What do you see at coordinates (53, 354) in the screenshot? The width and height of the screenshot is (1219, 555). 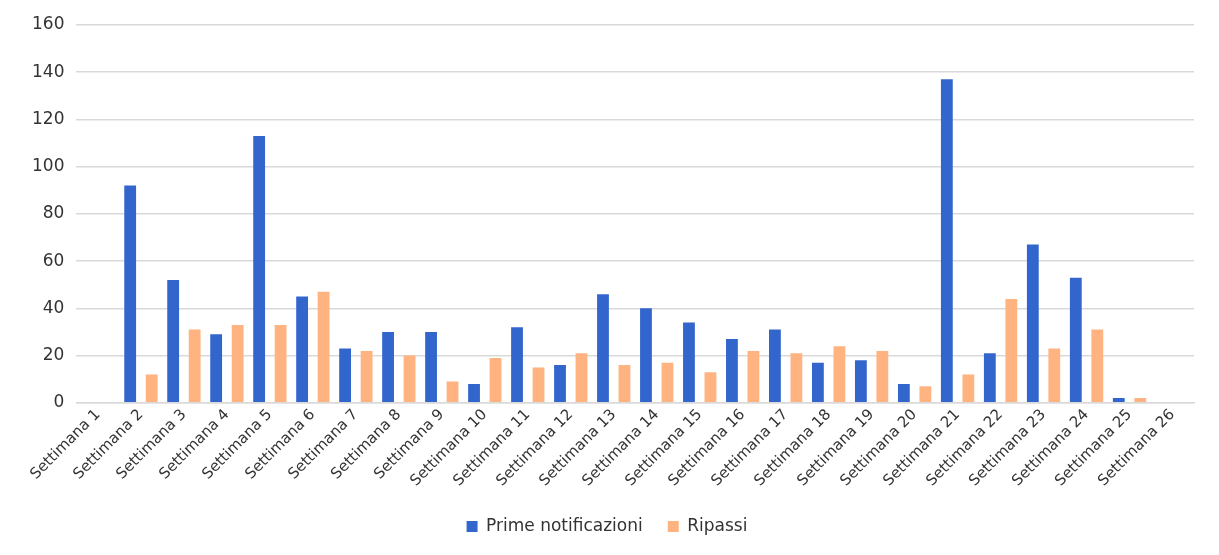 I see `y-tick-label: 20` at bounding box center [53, 354].